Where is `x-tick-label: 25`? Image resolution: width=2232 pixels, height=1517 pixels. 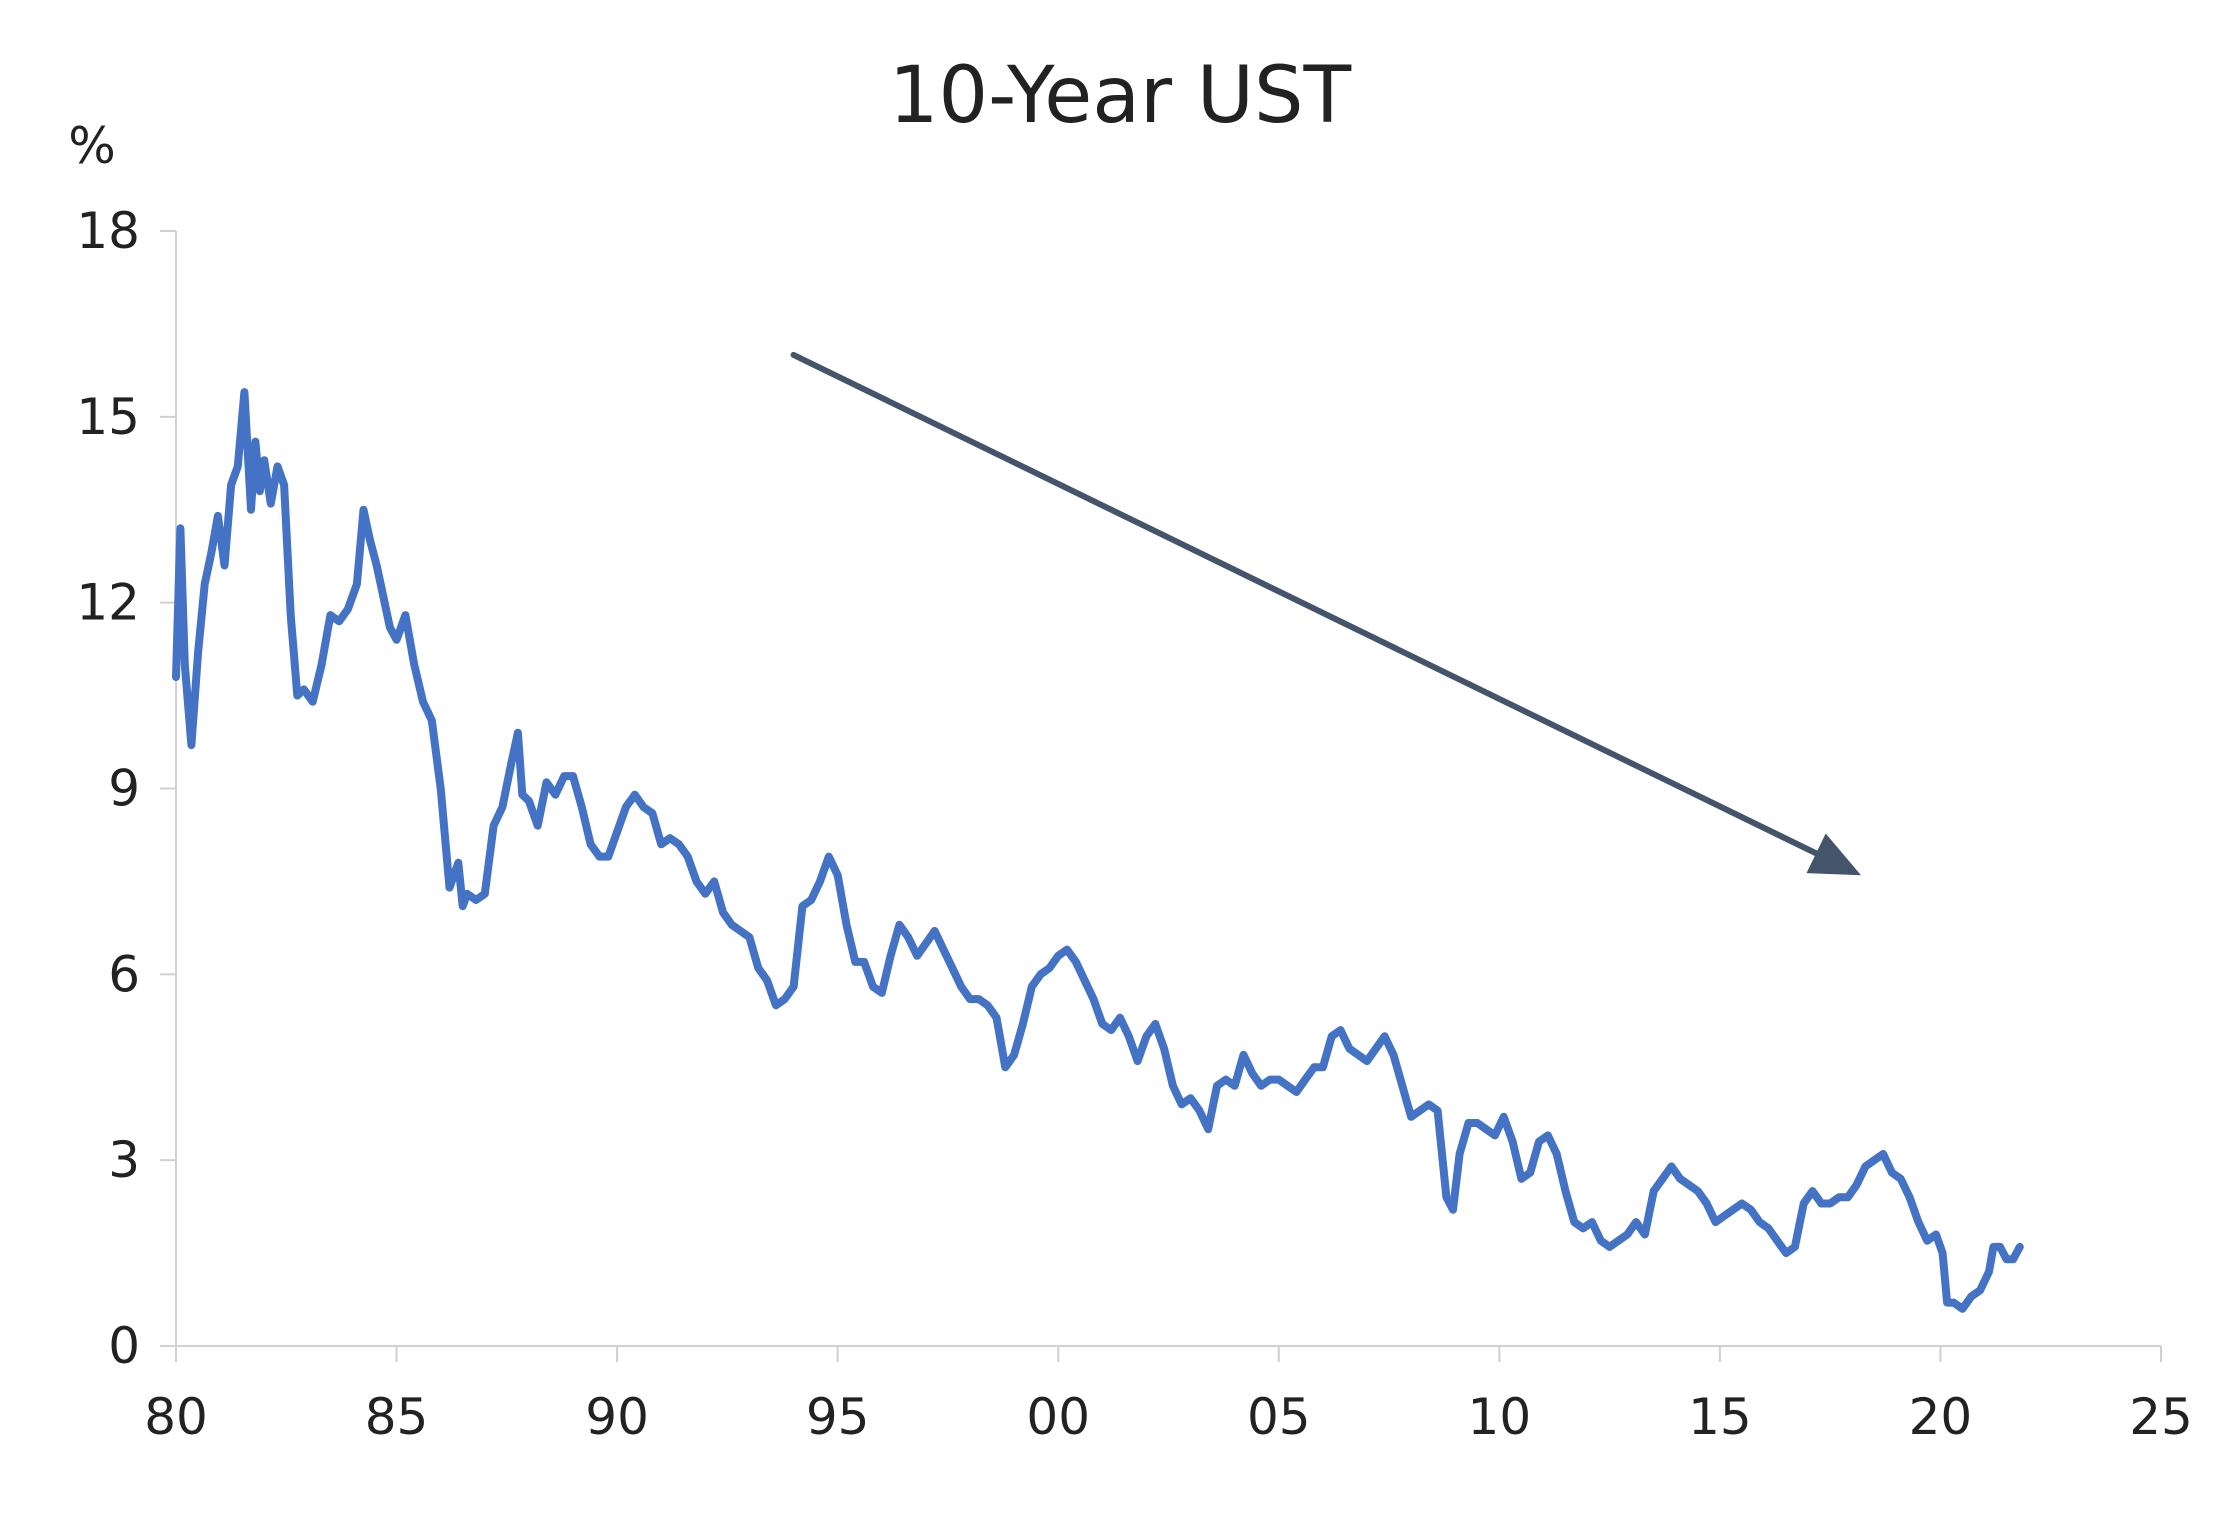 x-tick-label: 25 is located at coordinates (2161, 1417).